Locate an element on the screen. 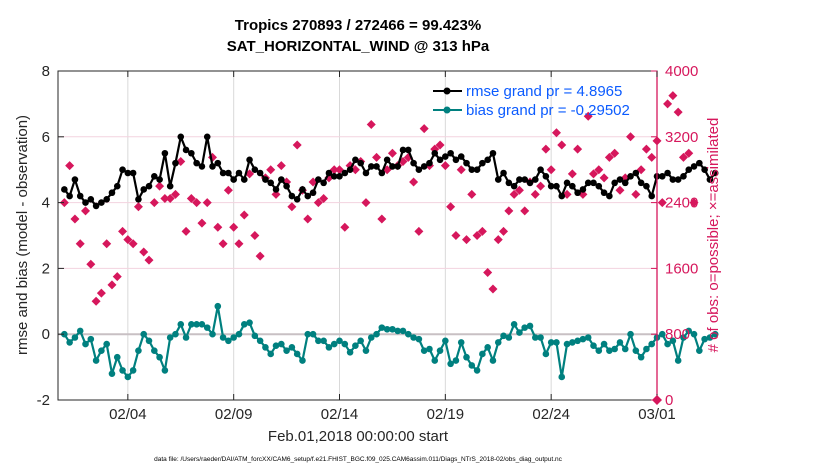  right-y-tick-label: 1600 is located at coordinates (681, 268).